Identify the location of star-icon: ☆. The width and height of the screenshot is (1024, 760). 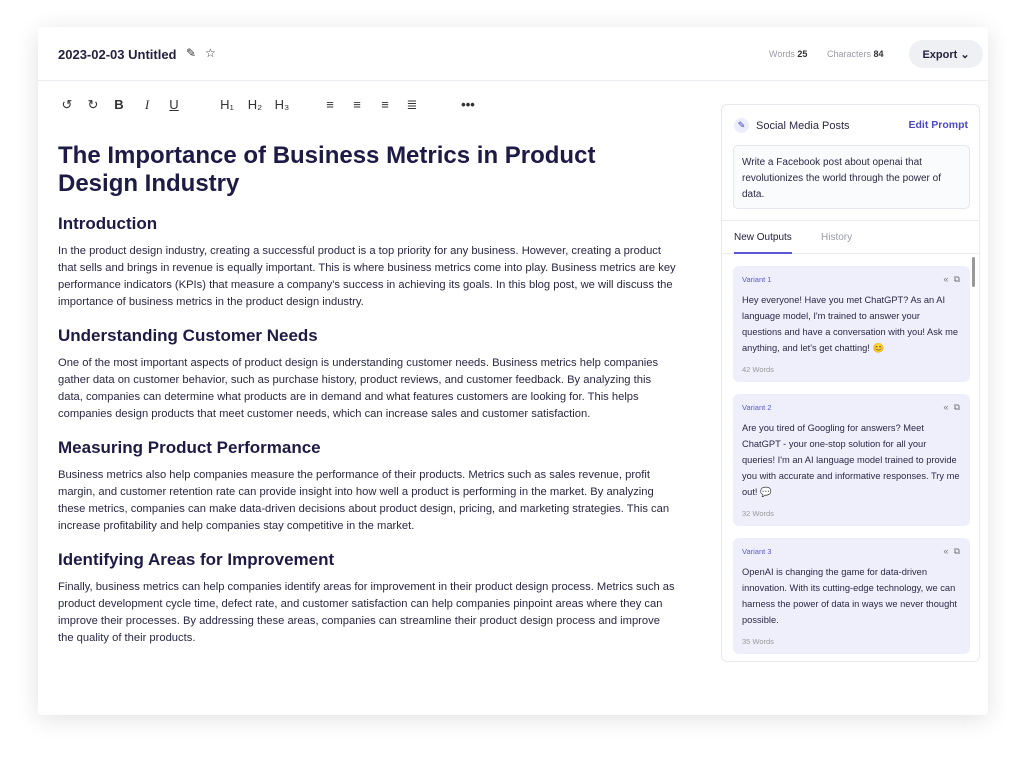
(210, 53).